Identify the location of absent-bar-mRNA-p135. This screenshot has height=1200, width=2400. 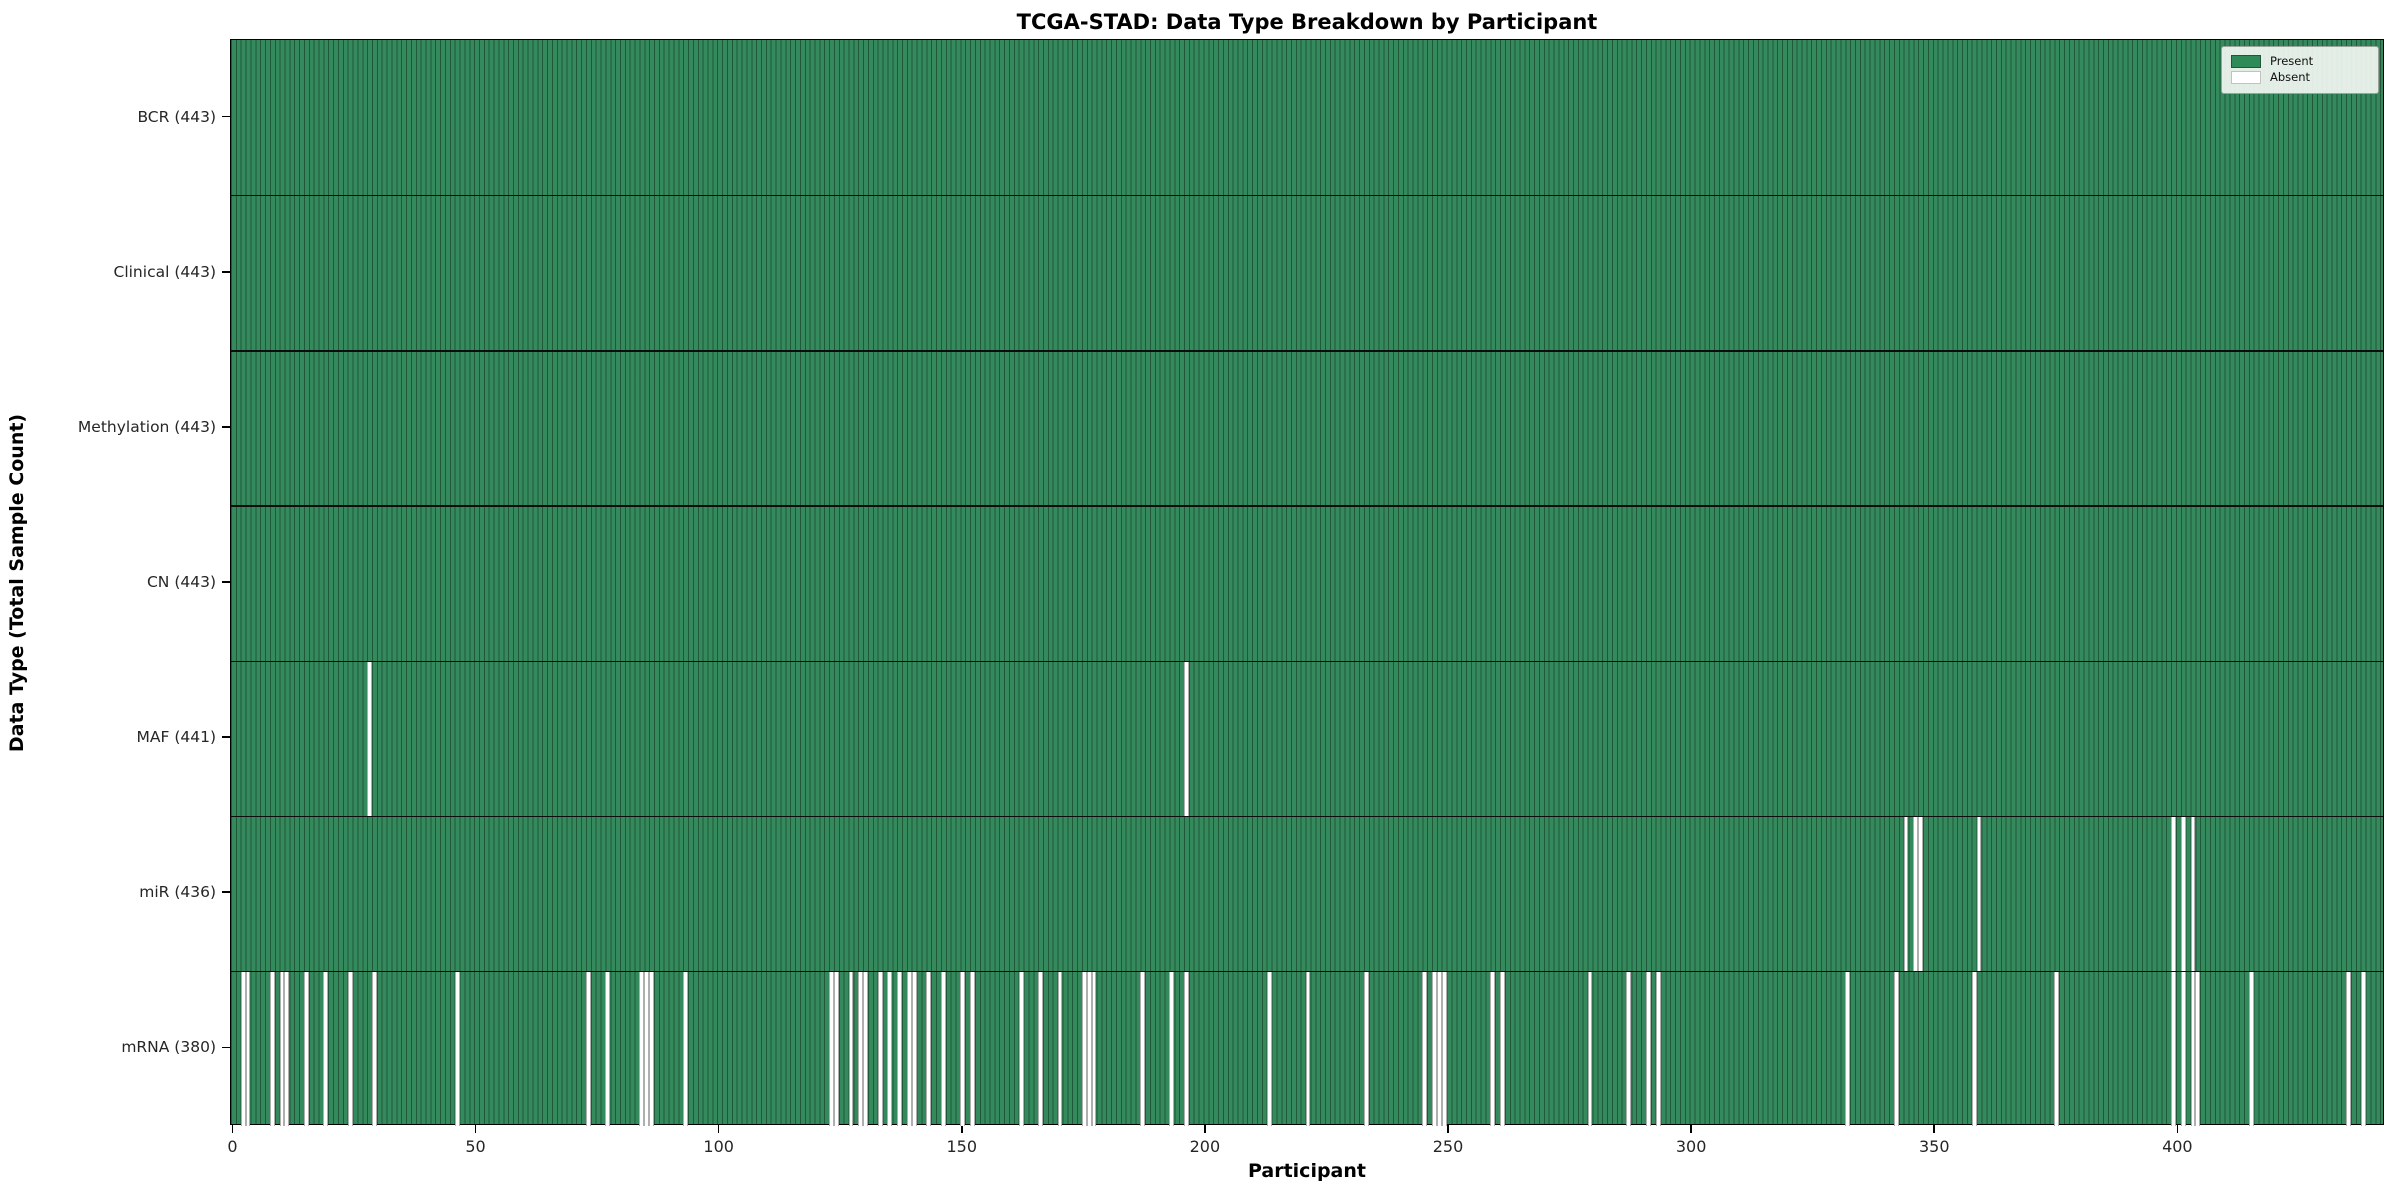
(890, 1048).